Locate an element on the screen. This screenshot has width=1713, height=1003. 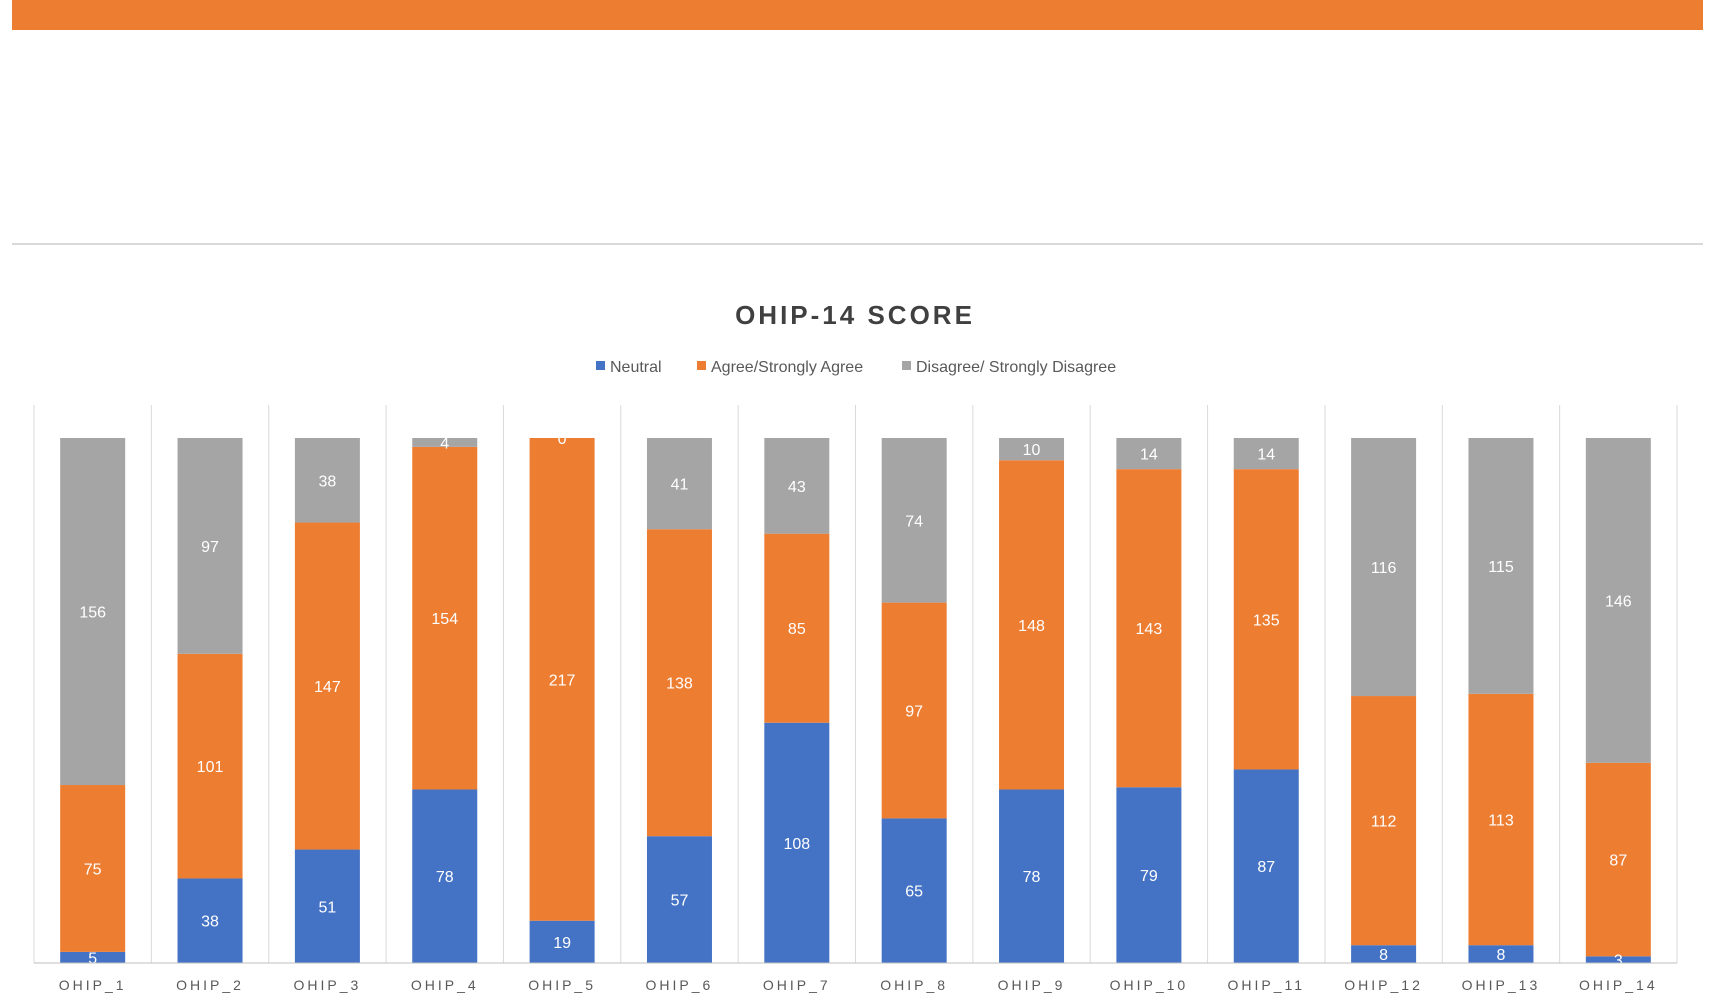
data-label: 116 is located at coordinates (1384, 568).